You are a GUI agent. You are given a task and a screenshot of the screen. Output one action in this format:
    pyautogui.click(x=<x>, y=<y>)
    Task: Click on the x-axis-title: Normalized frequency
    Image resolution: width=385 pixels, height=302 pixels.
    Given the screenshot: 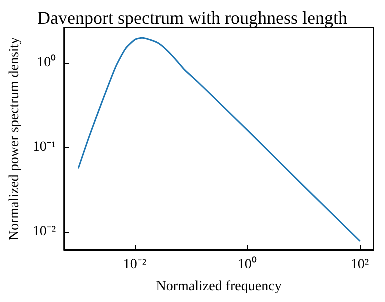 What is the action you would take?
    pyautogui.click(x=219, y=287)
    